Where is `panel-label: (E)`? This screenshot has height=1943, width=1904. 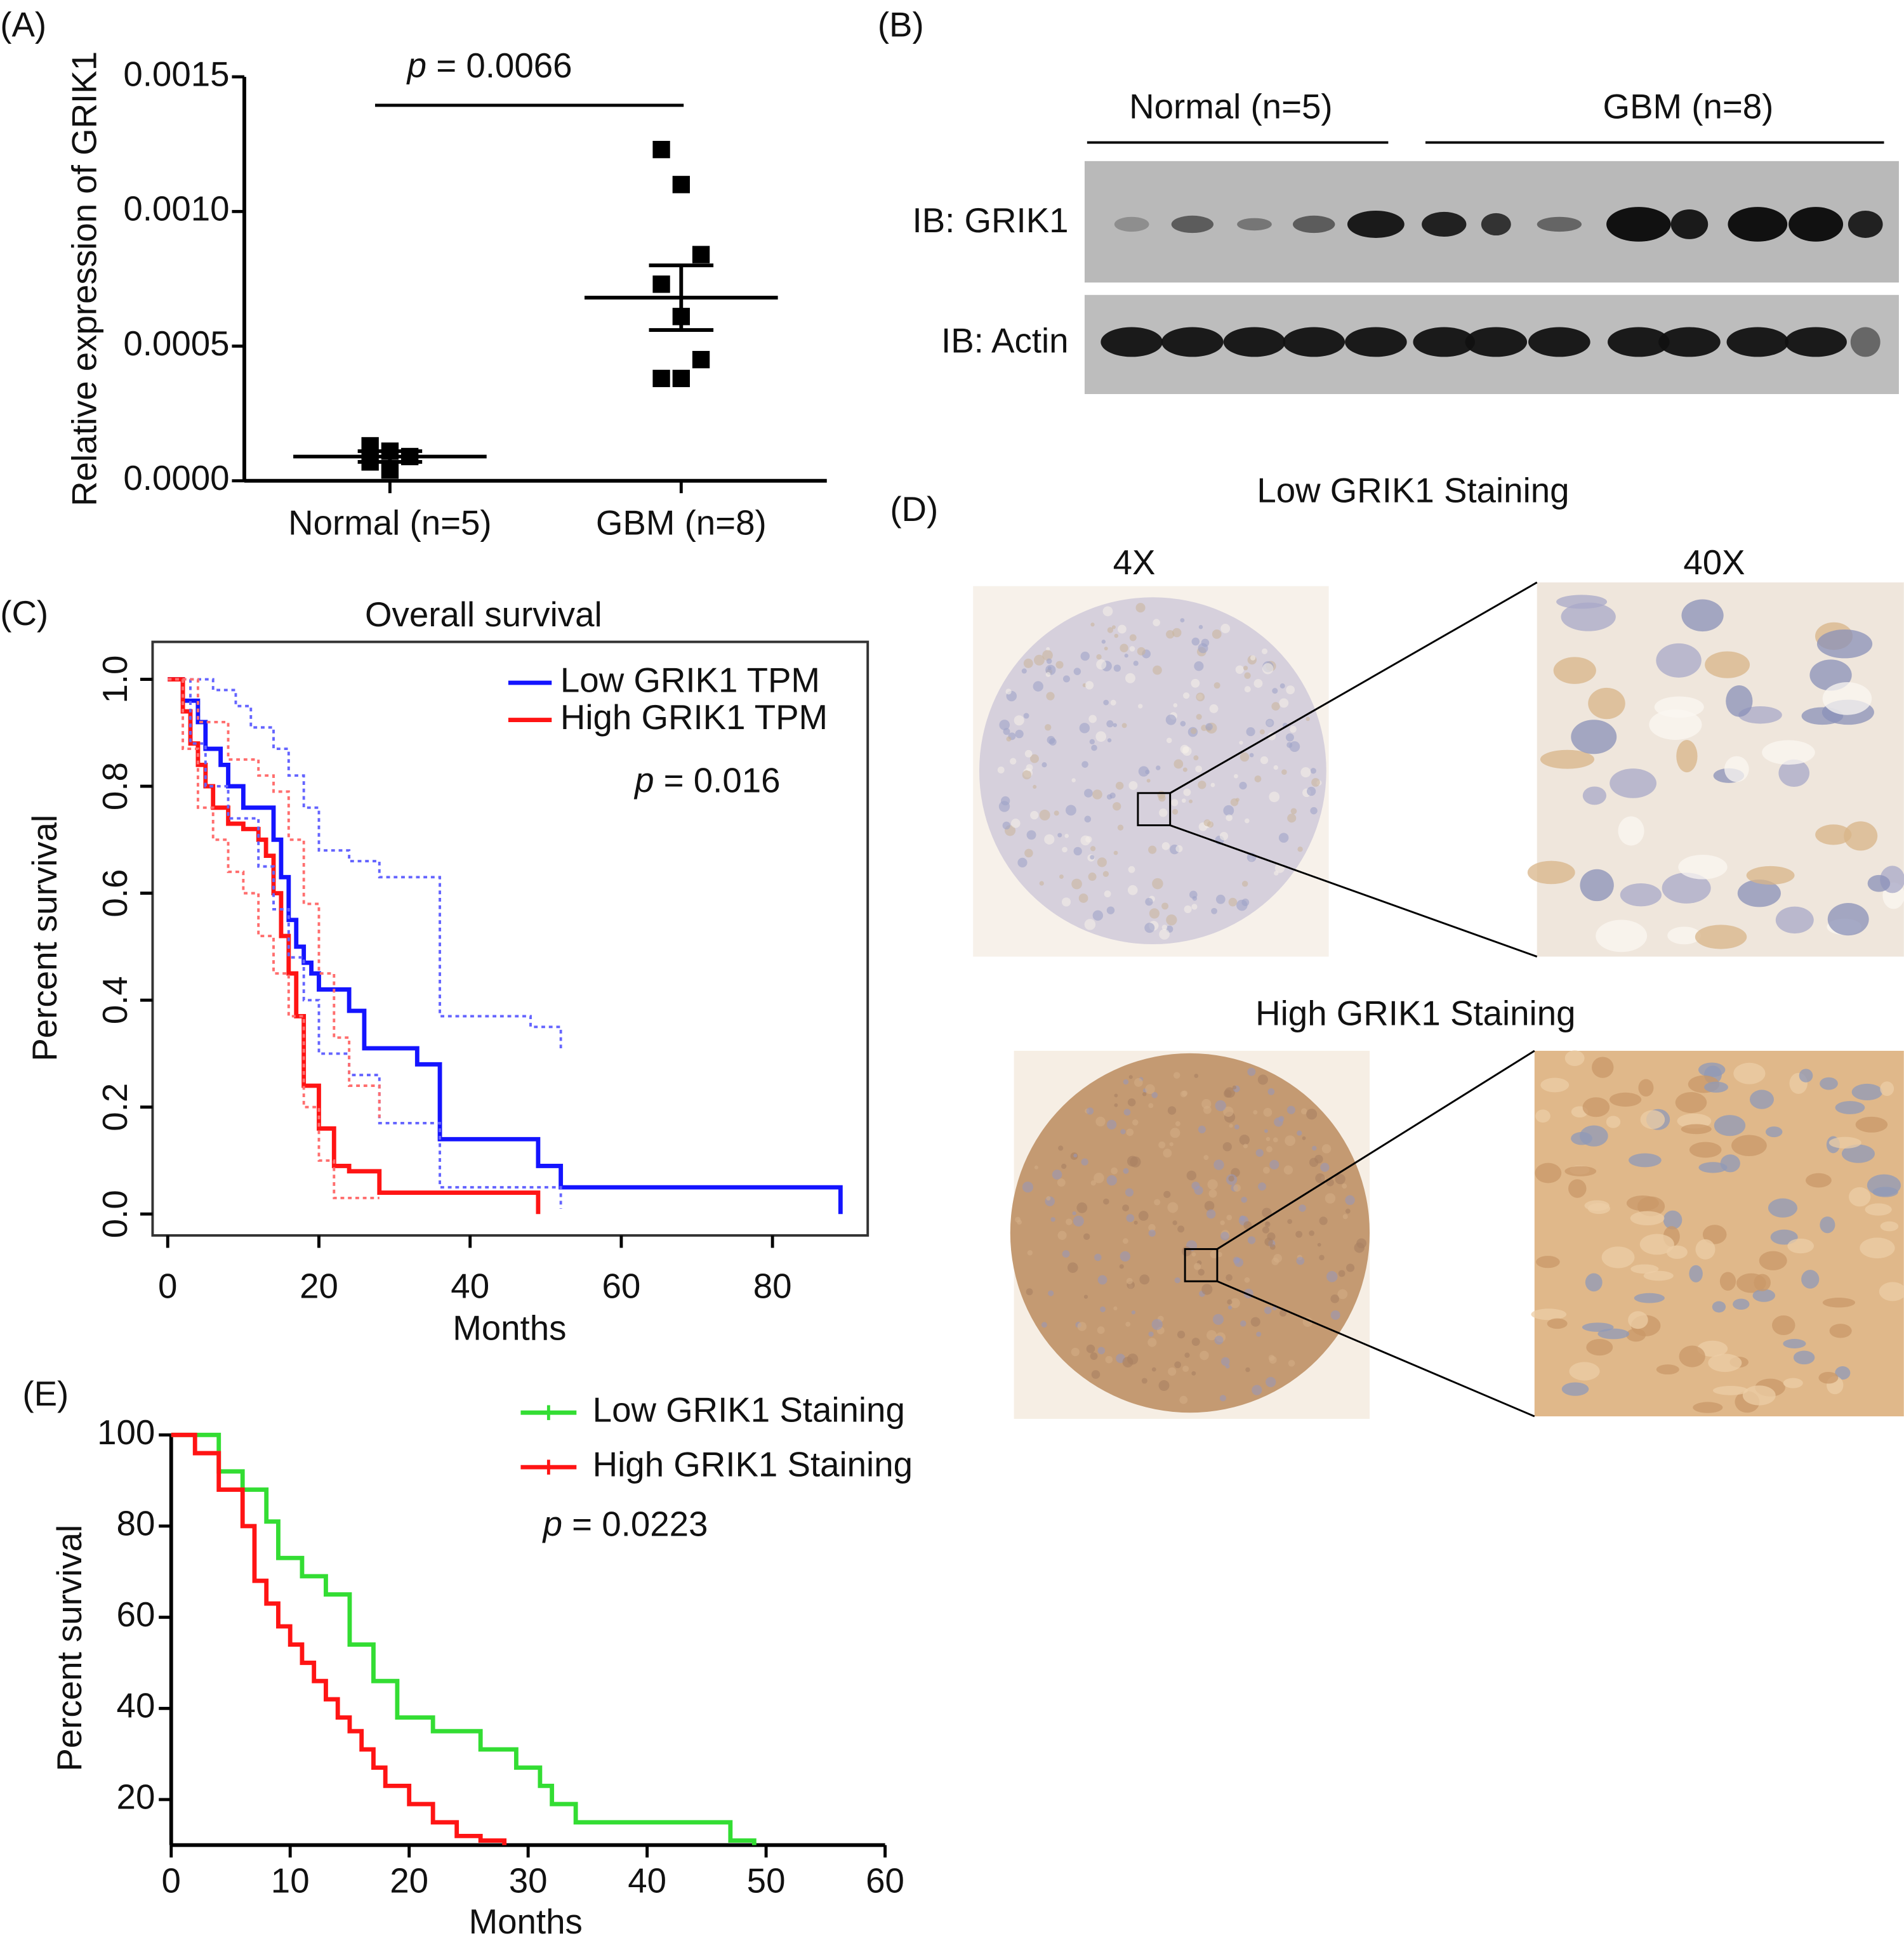
panel-label: (E) is located at coordinates (45, 1393).